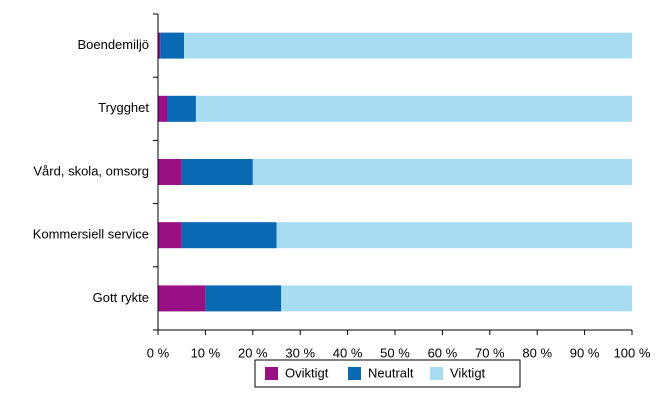 The width and height of the screenshot is (657, 416). Describe the element at coordinates (123, 107) in the screenshot. I see `y-tick-label: Trygghet` at that location.